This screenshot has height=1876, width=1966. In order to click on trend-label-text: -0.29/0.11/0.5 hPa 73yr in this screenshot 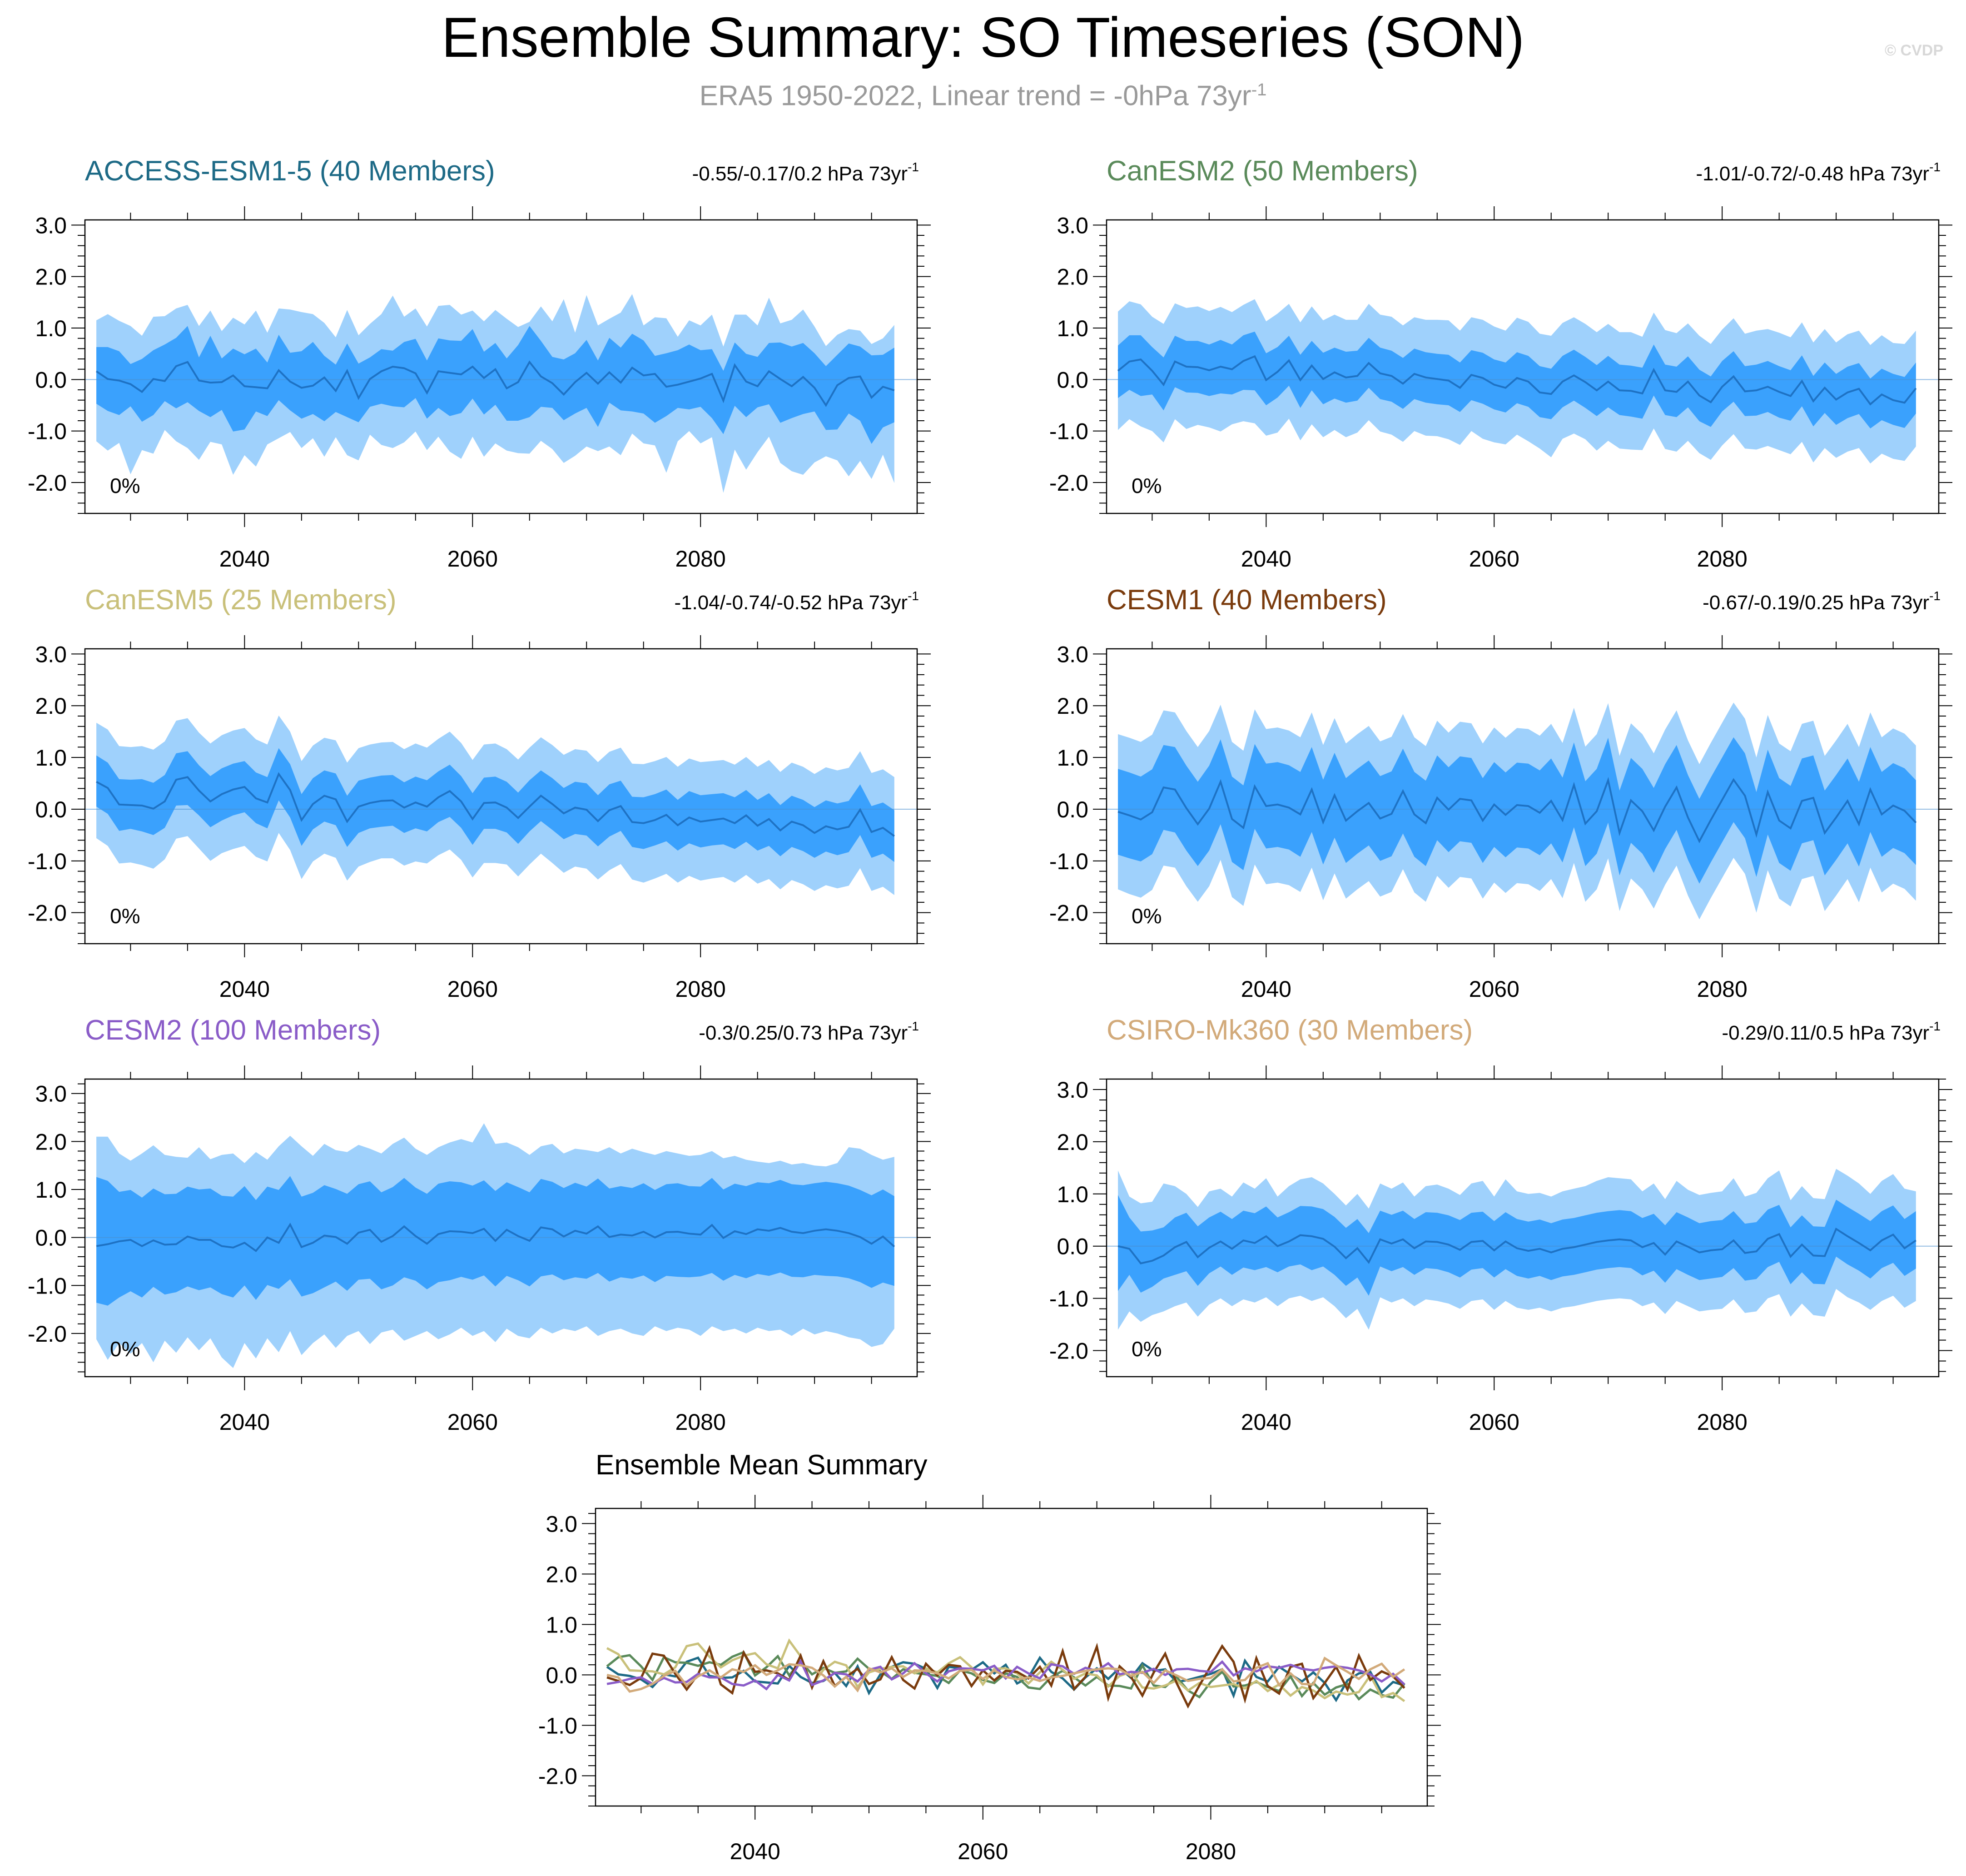, I will do `click(1825, 1033)`.